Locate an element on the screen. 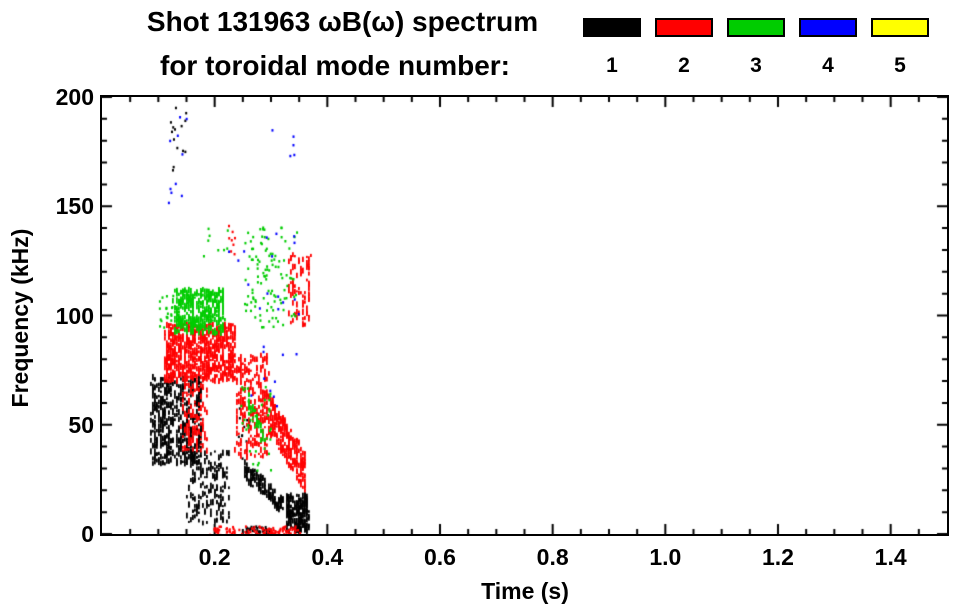  plot-title-line2: for toroidal mode number: is located at coordinates (335, 65).